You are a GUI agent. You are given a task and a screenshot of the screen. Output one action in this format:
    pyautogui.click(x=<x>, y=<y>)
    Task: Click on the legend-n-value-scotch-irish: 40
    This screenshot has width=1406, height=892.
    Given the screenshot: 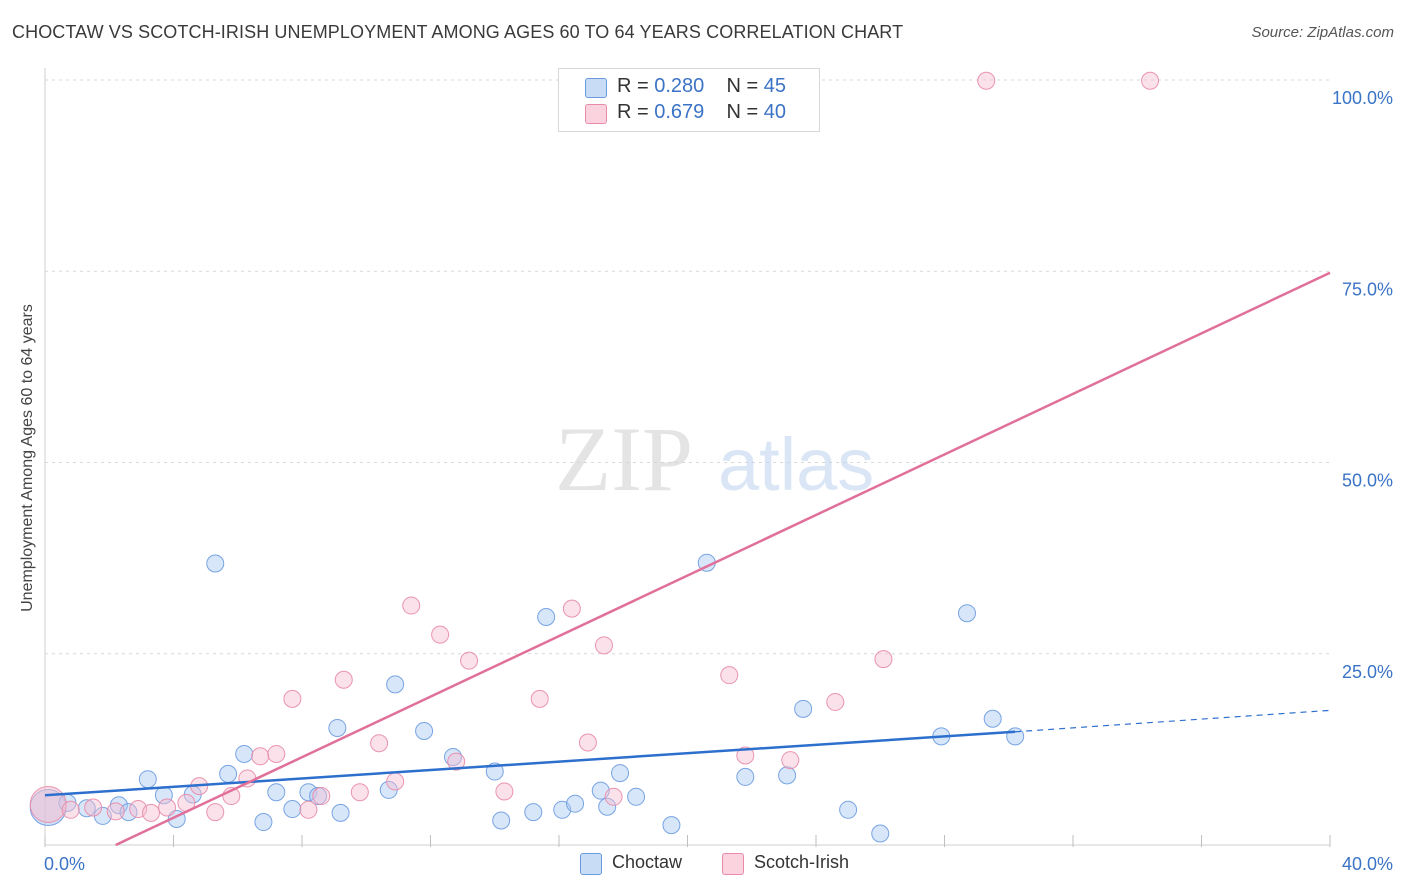 What is the action you would take?
    pyautogui.click(x=775, y=112)
    